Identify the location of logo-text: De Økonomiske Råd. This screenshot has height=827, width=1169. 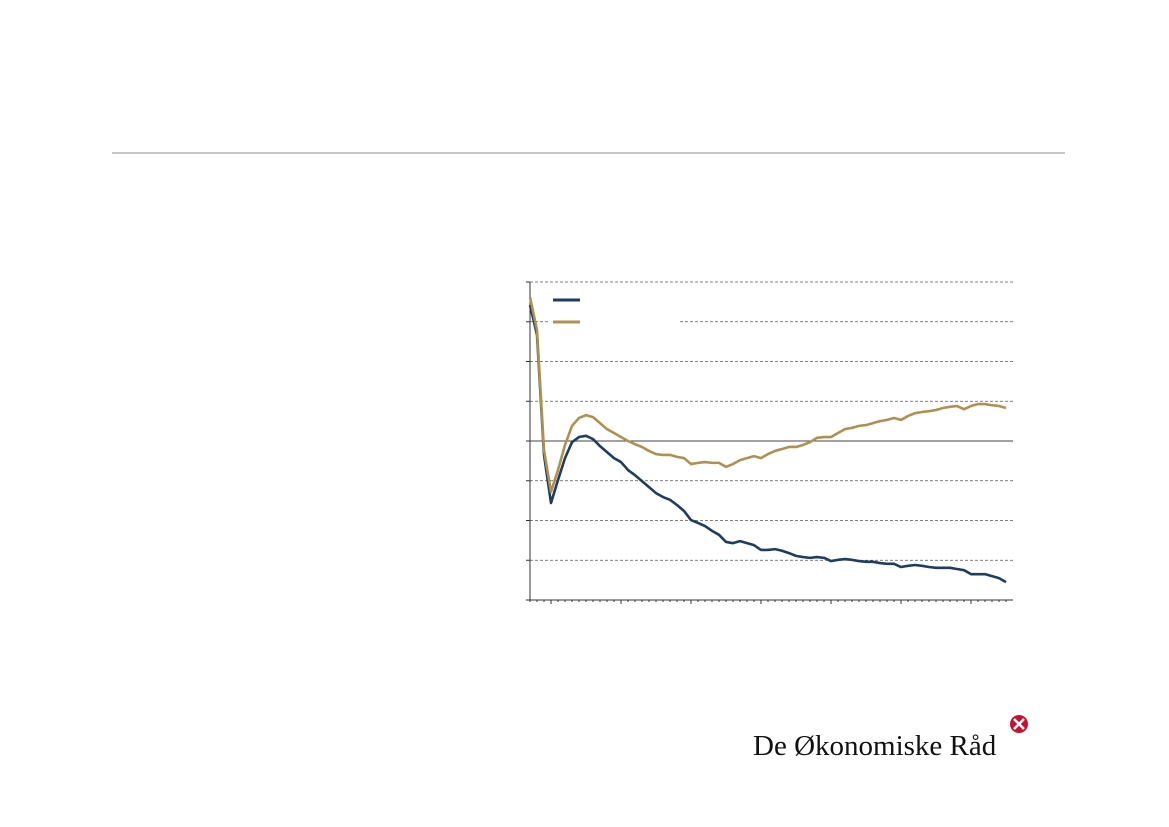
(875, 746).